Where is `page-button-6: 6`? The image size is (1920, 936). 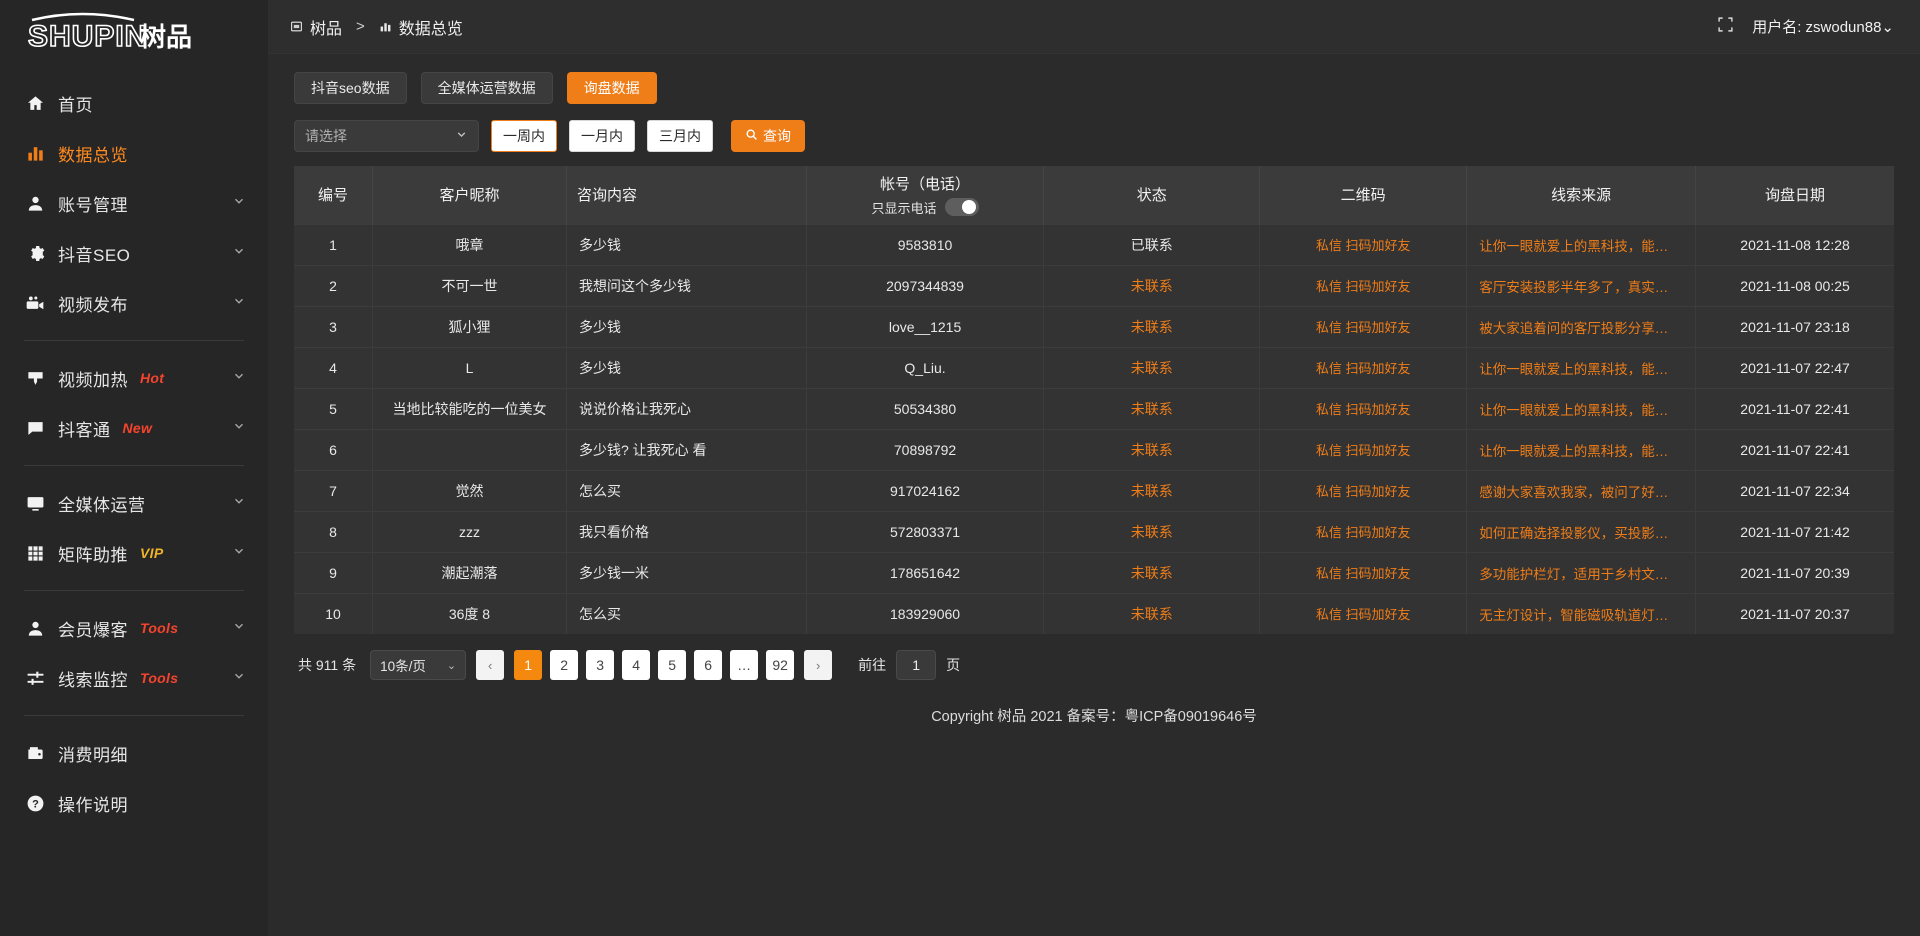
page-button-6: 6 is located at coordinates (708, 665).